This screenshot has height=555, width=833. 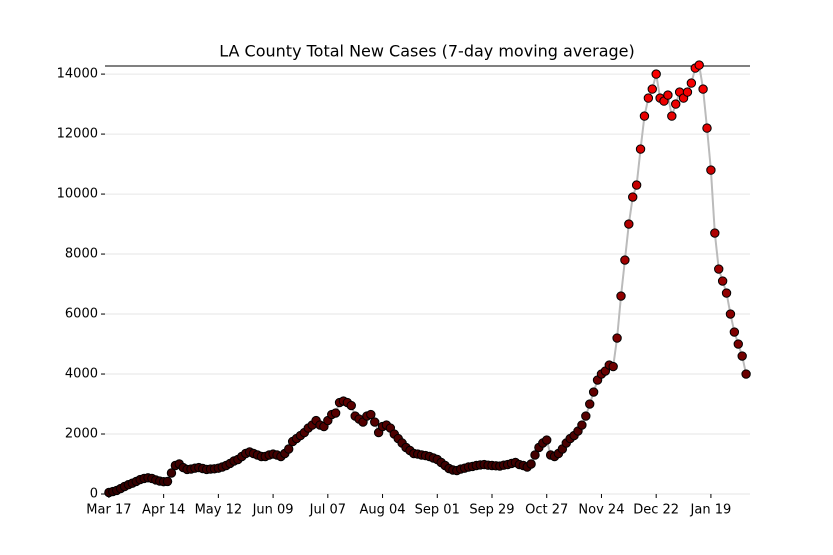 What do you see at coordinates (77, 74) in the screenshot?
I see `y-tick-label: 14000` at bounding box center [77, 74].